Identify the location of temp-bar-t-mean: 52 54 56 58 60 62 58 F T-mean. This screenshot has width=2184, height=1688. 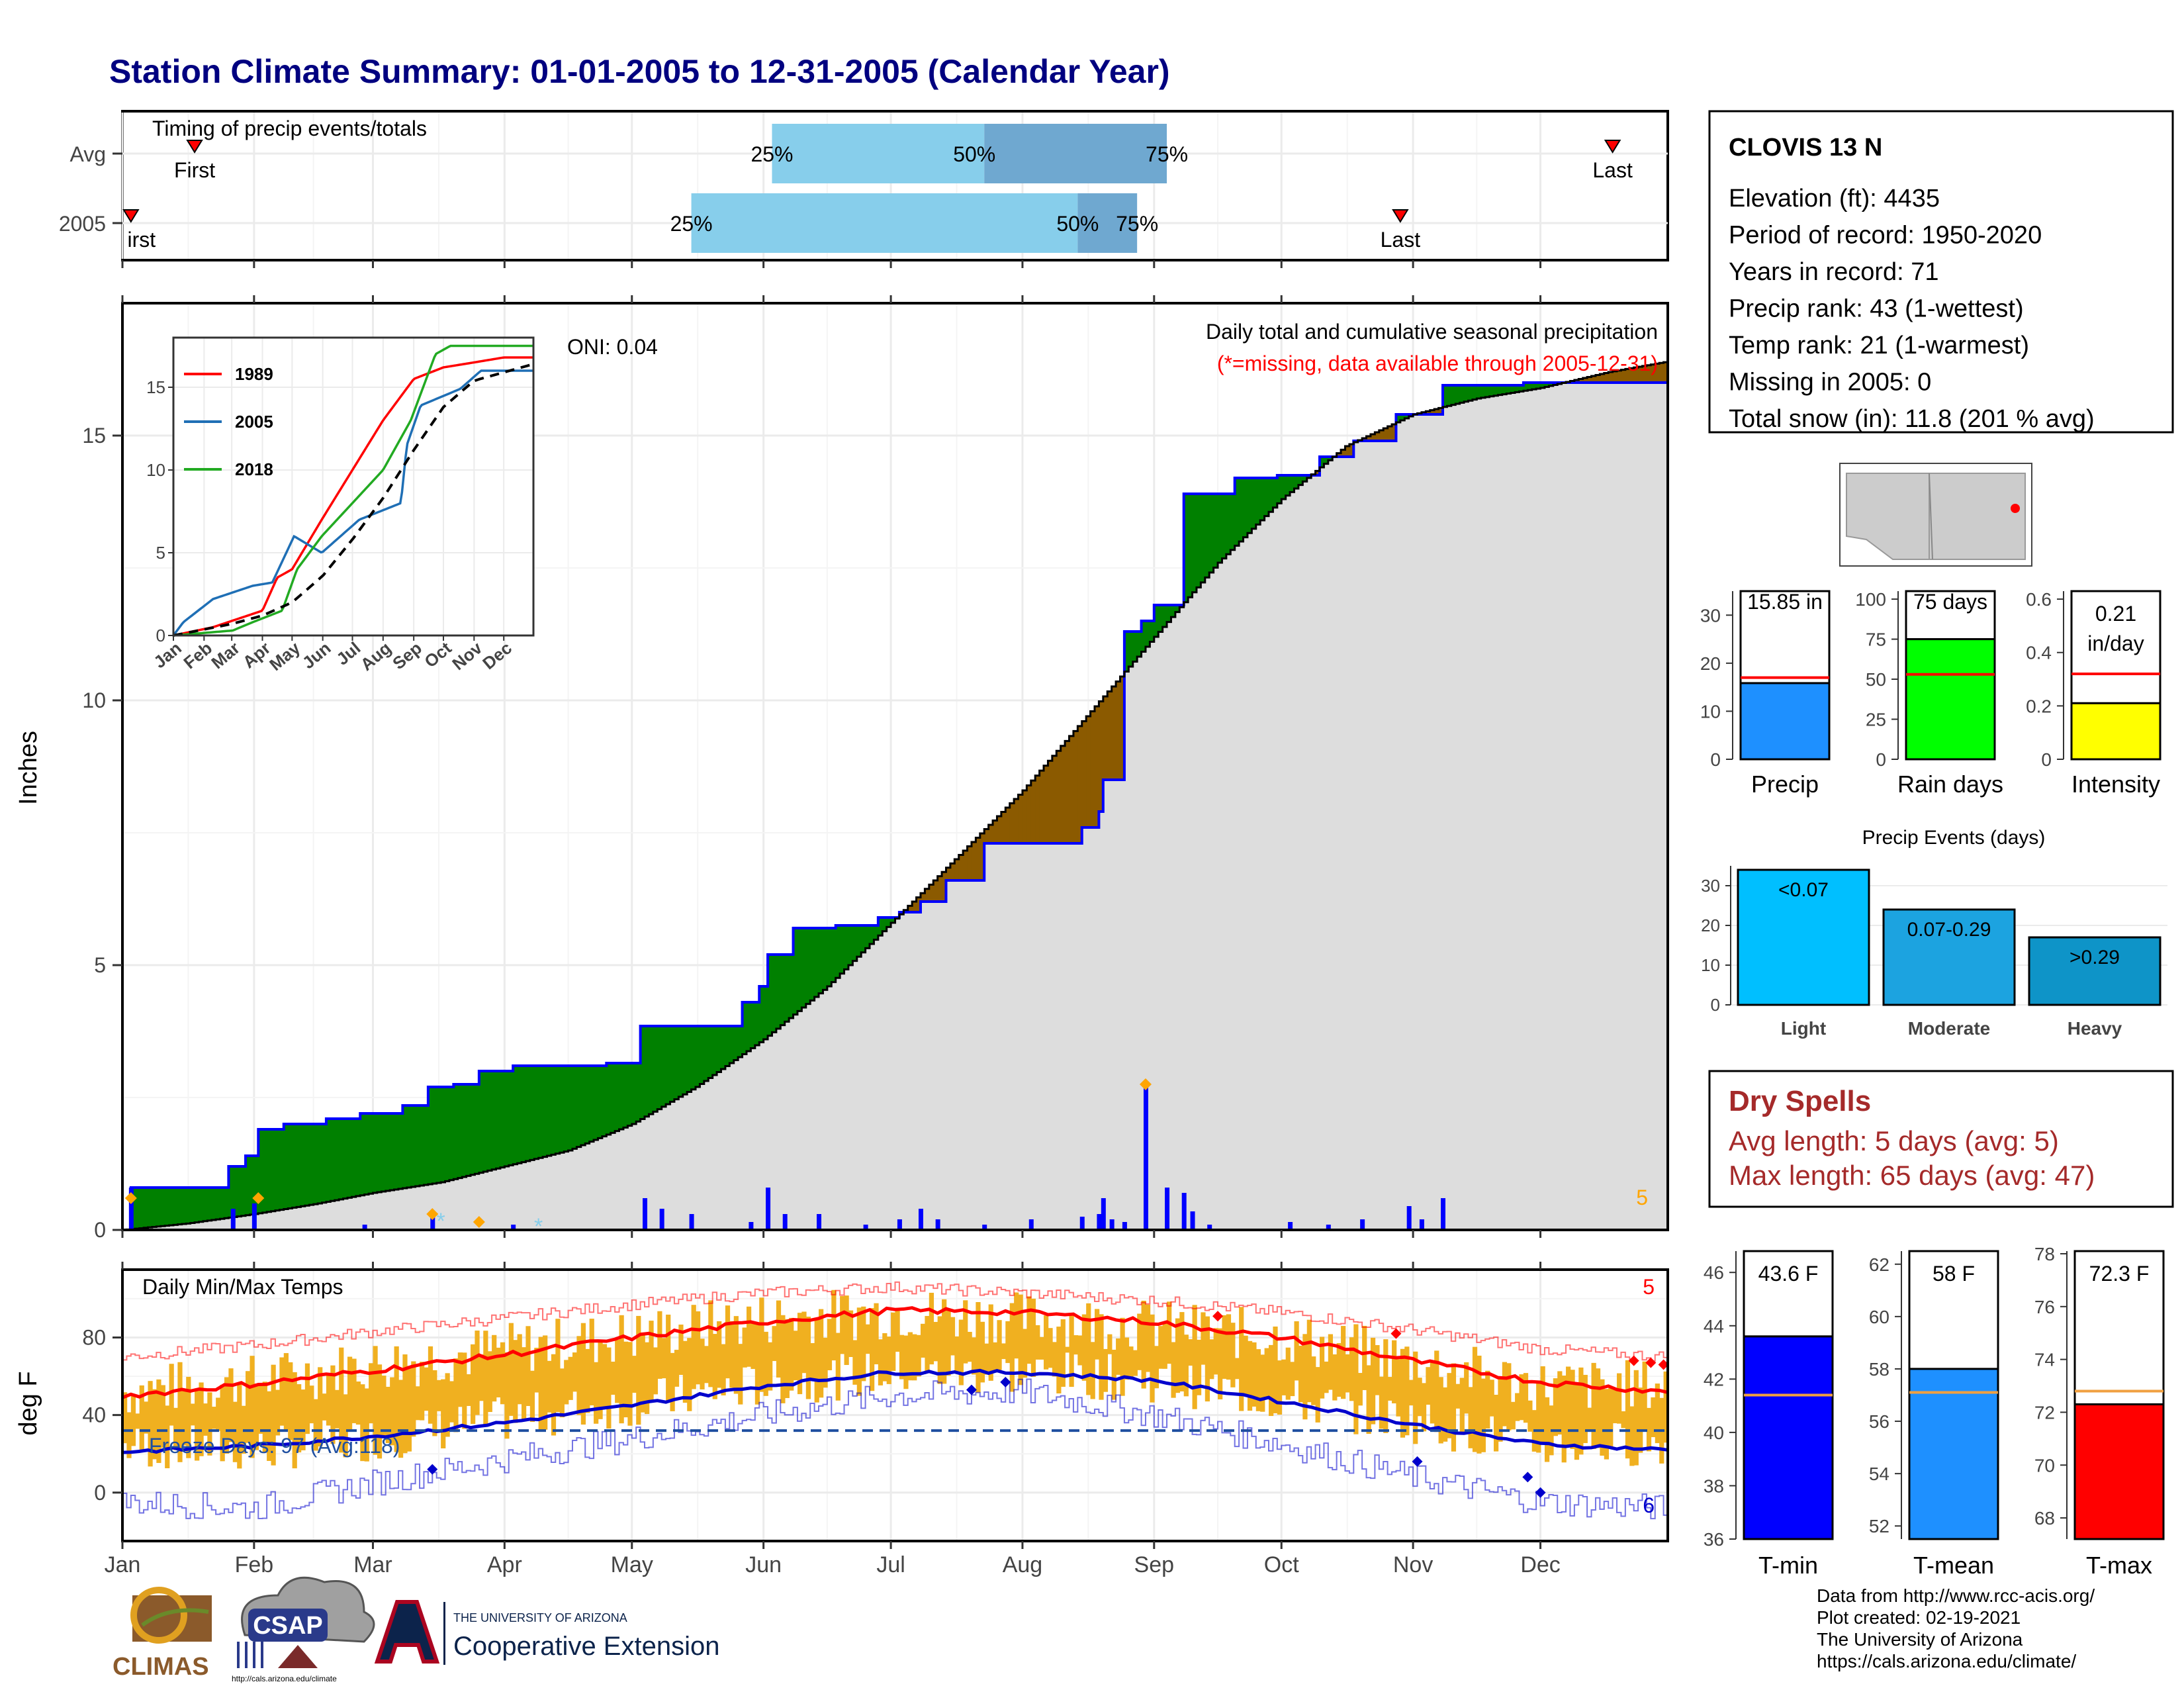
(1934, 1414).